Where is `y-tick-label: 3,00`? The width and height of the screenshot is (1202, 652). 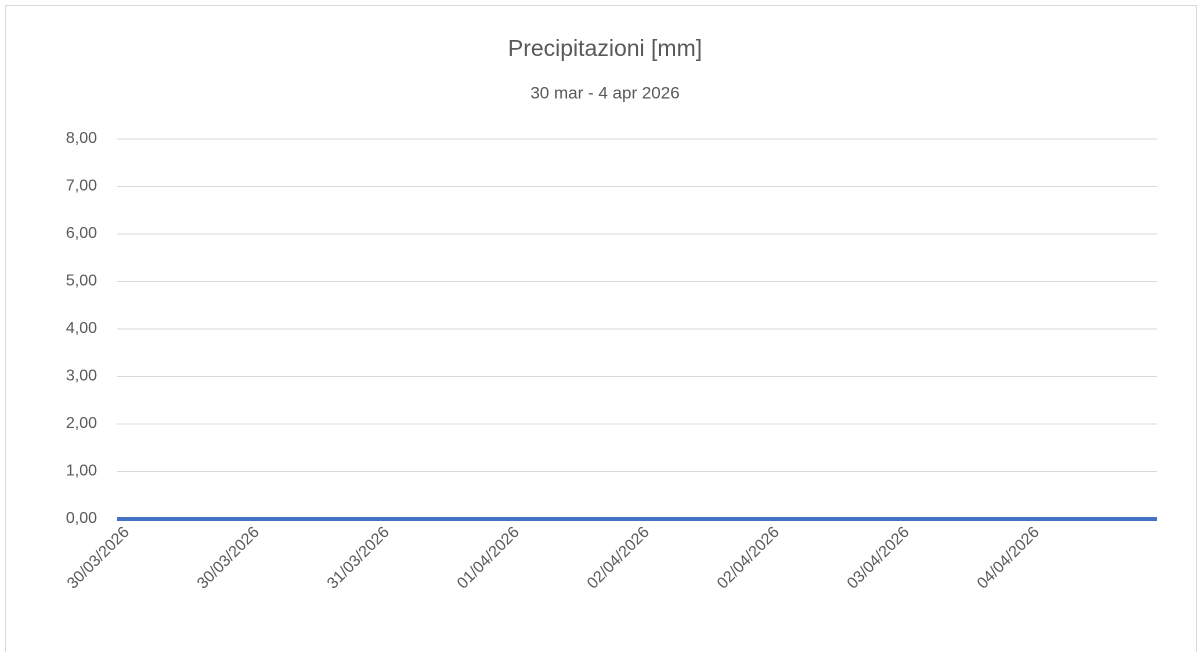 y-tick-label: 3,00 is located at coordinates (81, 376).